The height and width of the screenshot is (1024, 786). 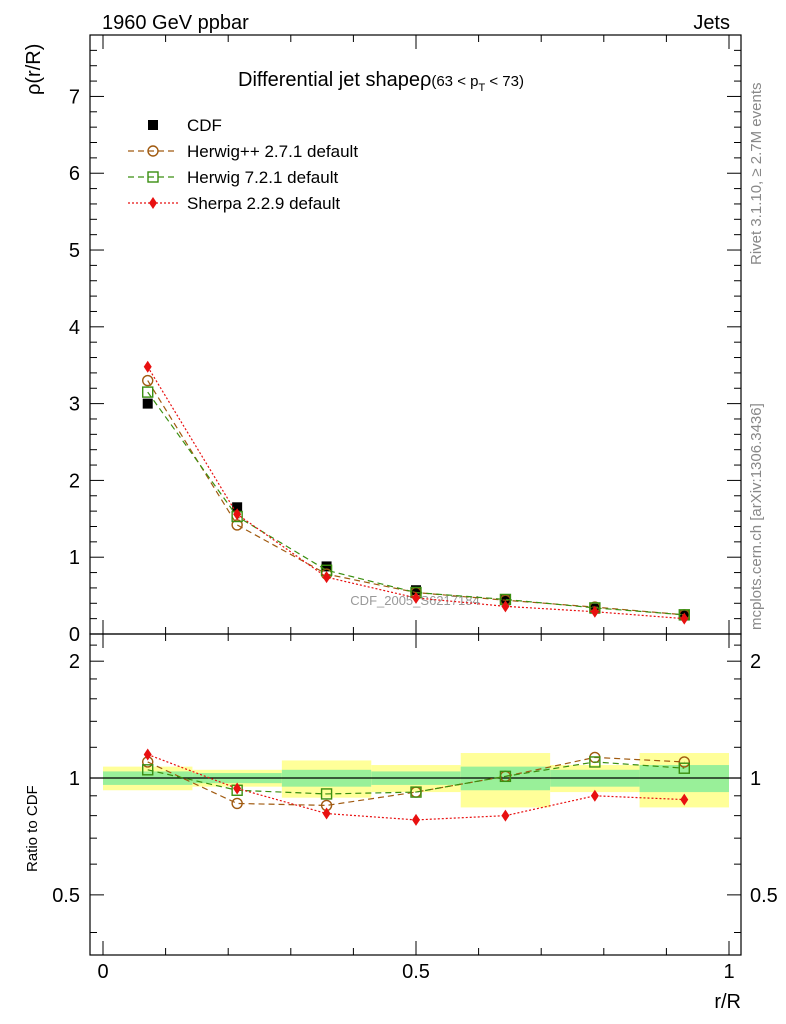 I want to click on main-title-text: Differential jet shapeρ, so click(x=334, y=80).